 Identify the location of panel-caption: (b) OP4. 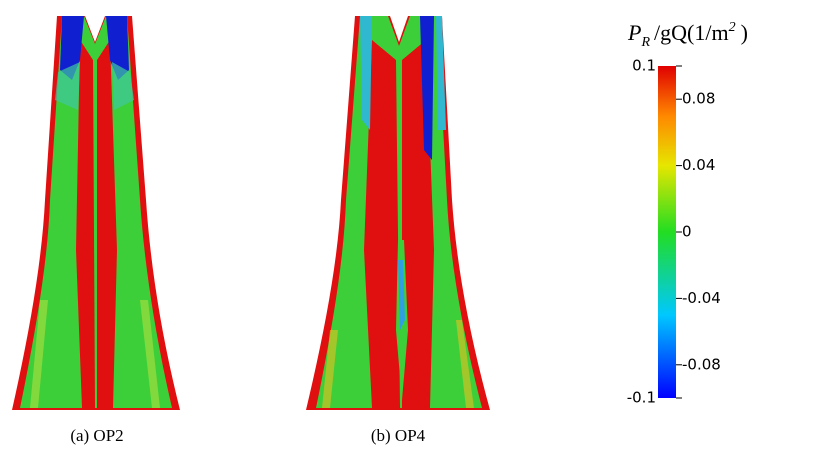
(398, 435).